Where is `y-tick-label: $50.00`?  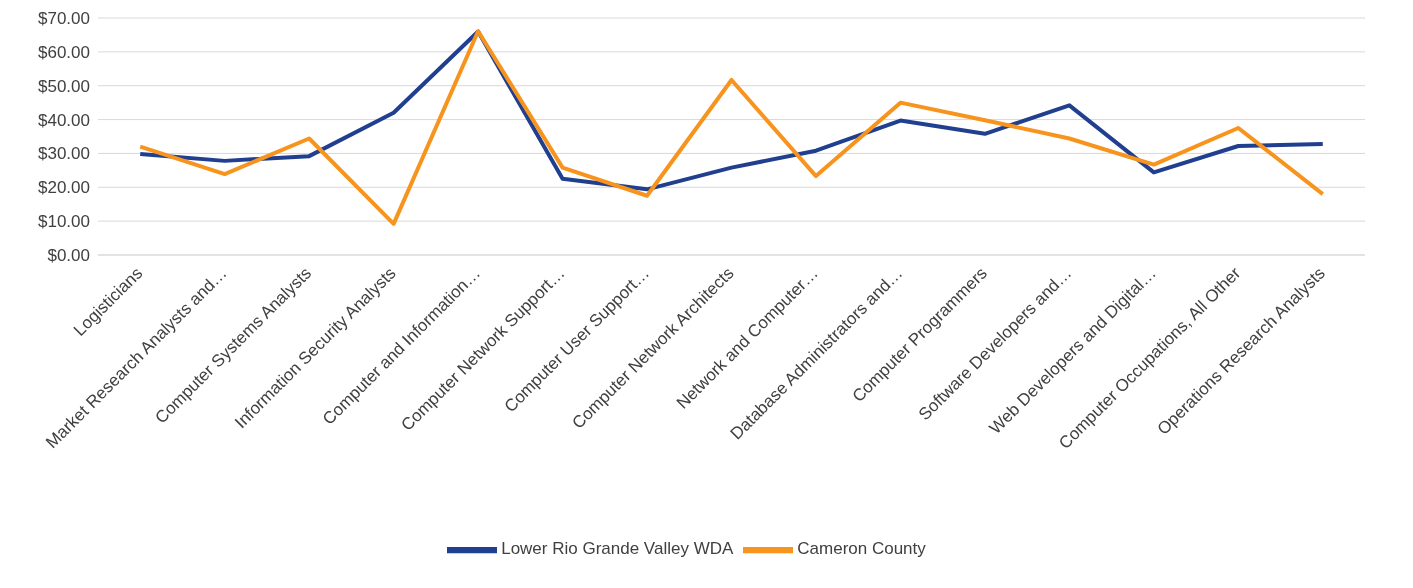
y-tick-label: $50.00 is located at coordinates (64, 86).